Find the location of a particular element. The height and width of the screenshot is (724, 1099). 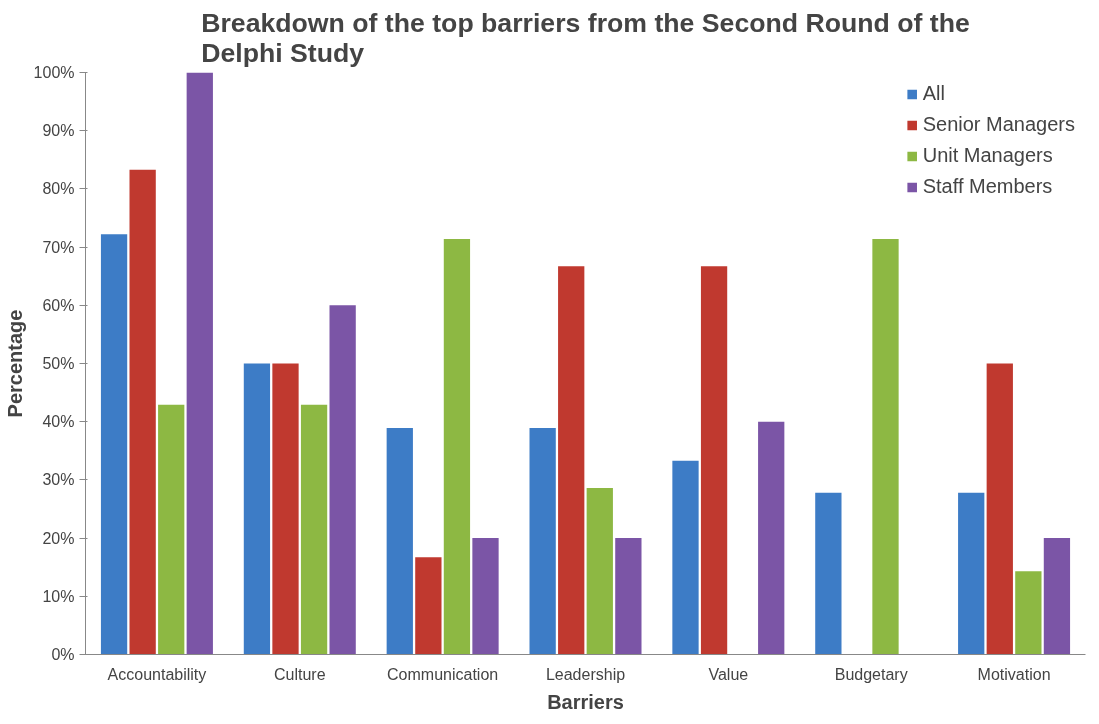

y-tick-label: 60% is located at coordinates (58, 305).